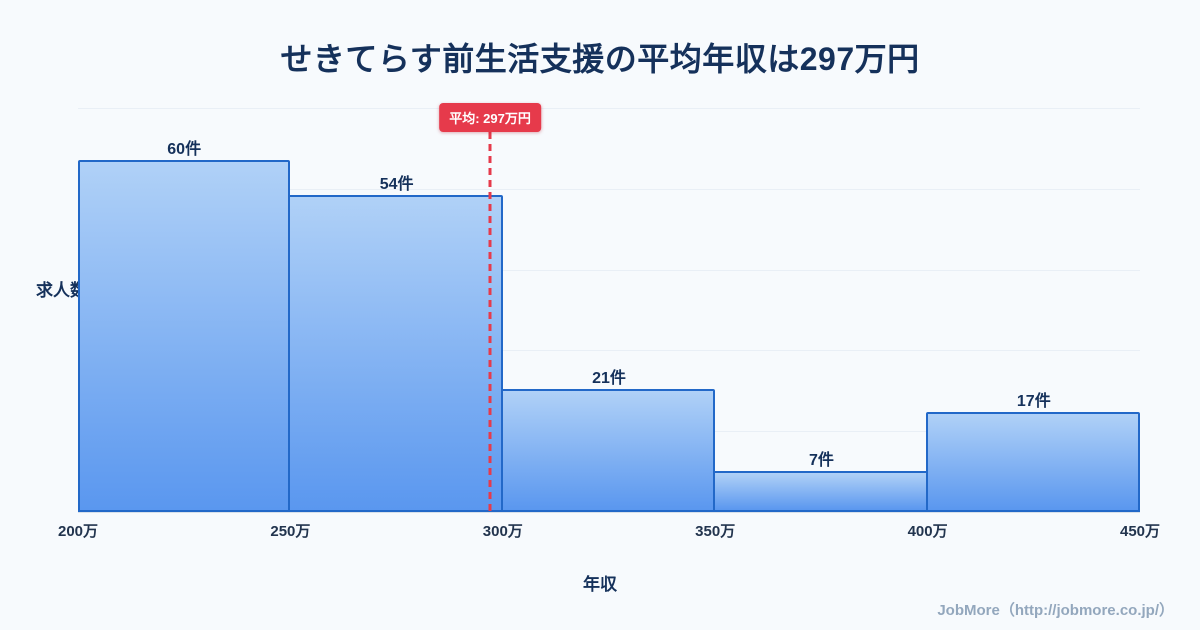 The width and height of the screenshot is (1200, 630). What do you see at coordinates (1055, 610) in the screenshot?
I see `footer-credit: JobMore（http://jobmore.co.jp/）` at bounding box center [1055, 610].